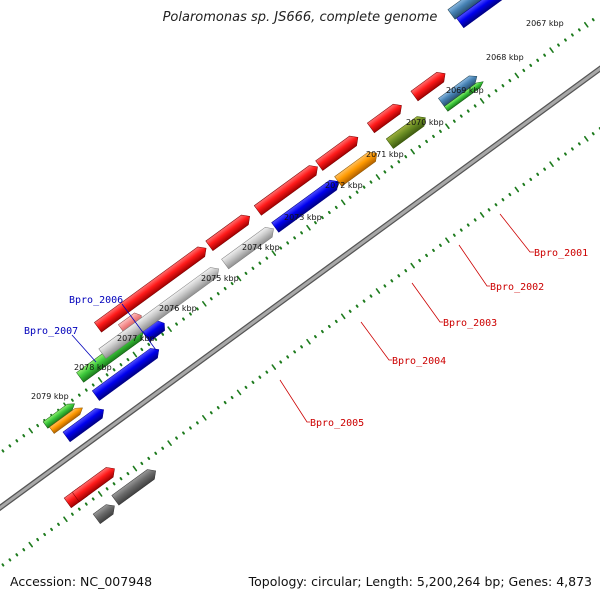 This screenshot has width=600, height=600. What do you see at coordinates (385, 154) in the screenshot?
I see `ruler-tick-label: 2071 kbp` at bounding box center [385, 154].